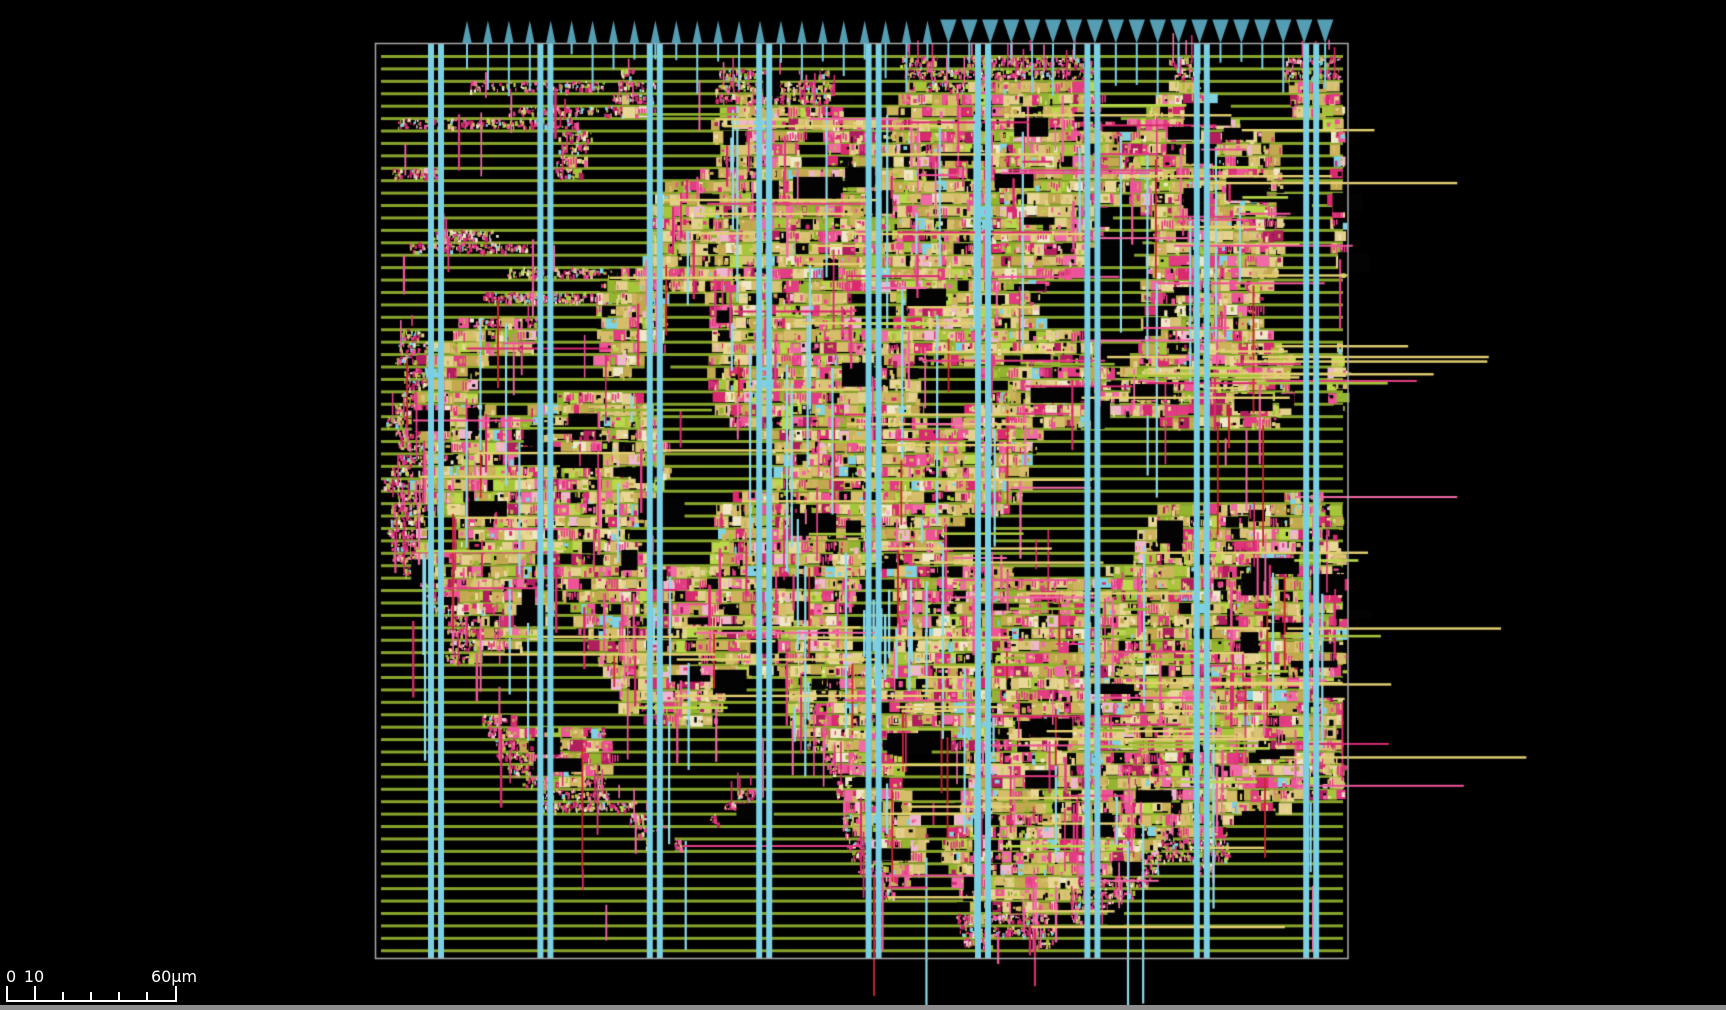 This screenshot has width=1726, height=1010. I want to click on bottom-statusbar-strip, so click(863, 1007).